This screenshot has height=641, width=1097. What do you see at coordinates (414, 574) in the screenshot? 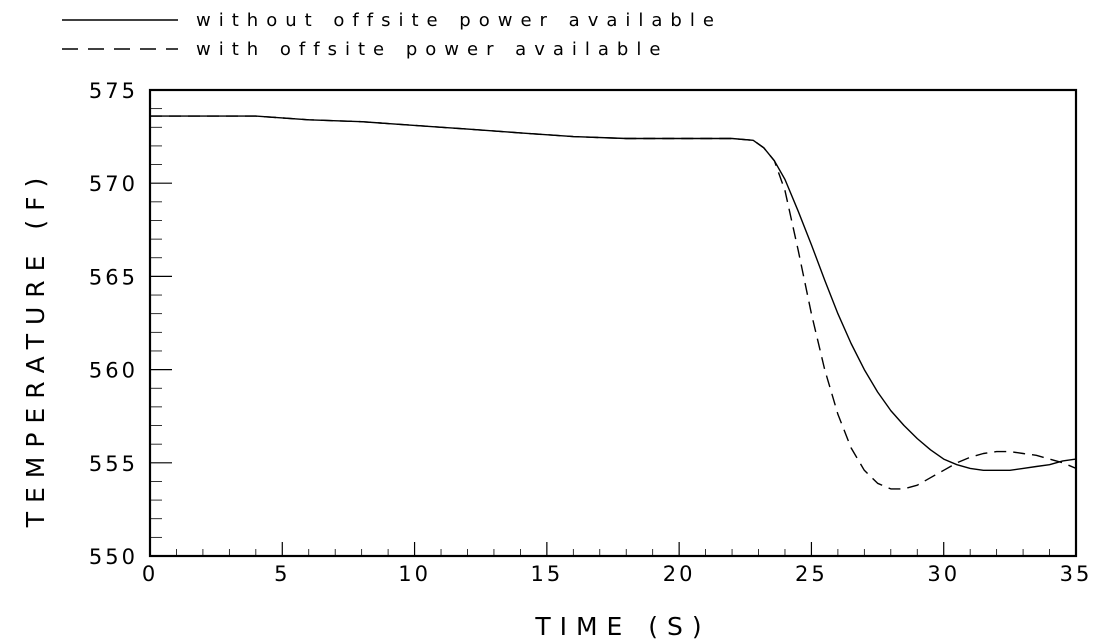
I see `x-tick-label: 10` at bounding box center [414, 574].